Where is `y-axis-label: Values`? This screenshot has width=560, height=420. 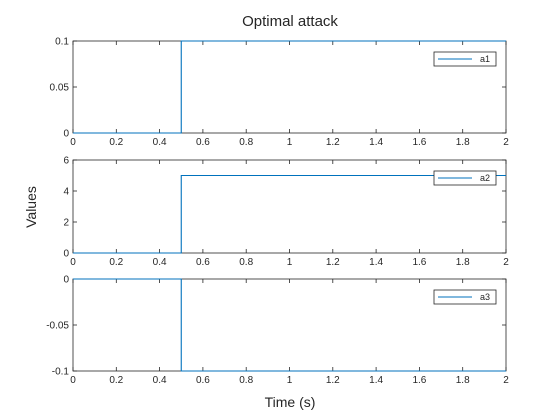 y-axis-label: Values is located at coordinates (31, 207).